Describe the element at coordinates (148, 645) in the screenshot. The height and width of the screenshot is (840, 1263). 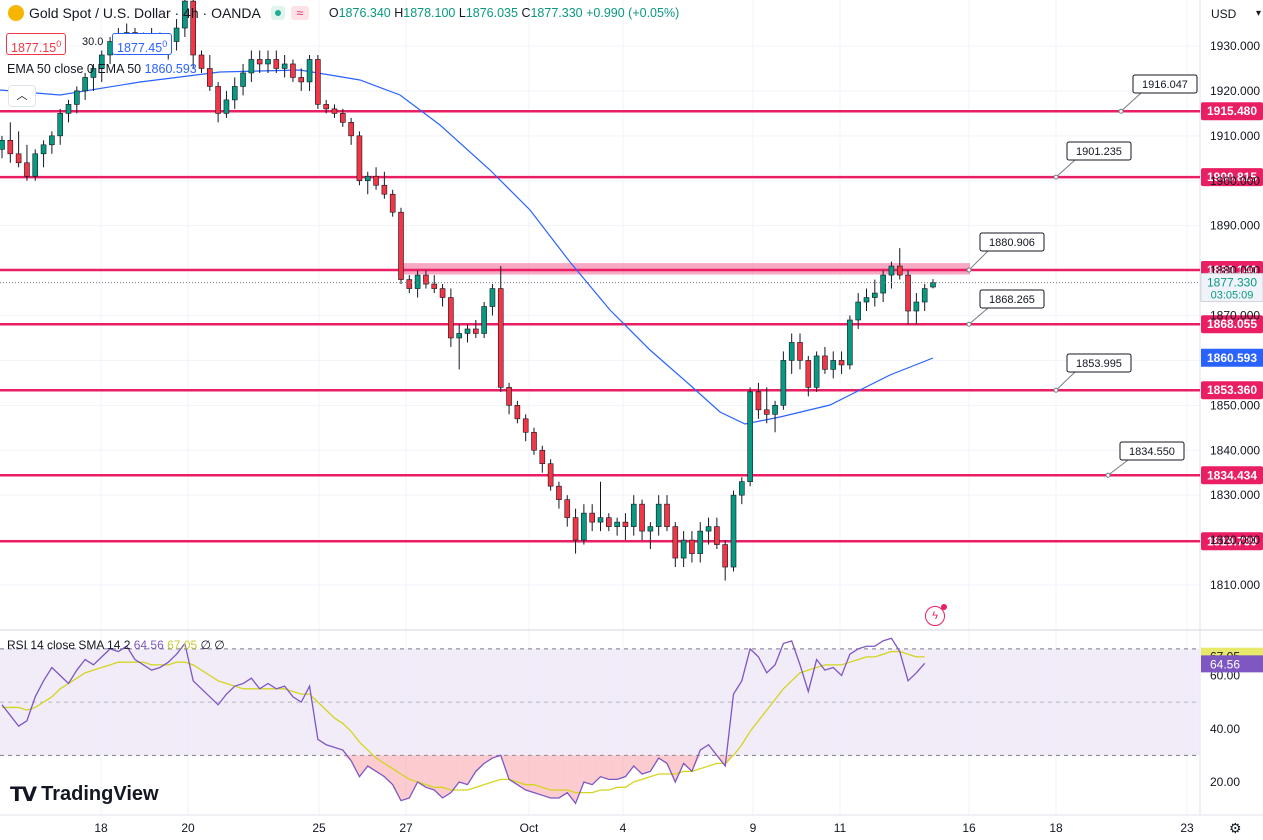
I see `rsi-legend-value: 64.56` at that location.